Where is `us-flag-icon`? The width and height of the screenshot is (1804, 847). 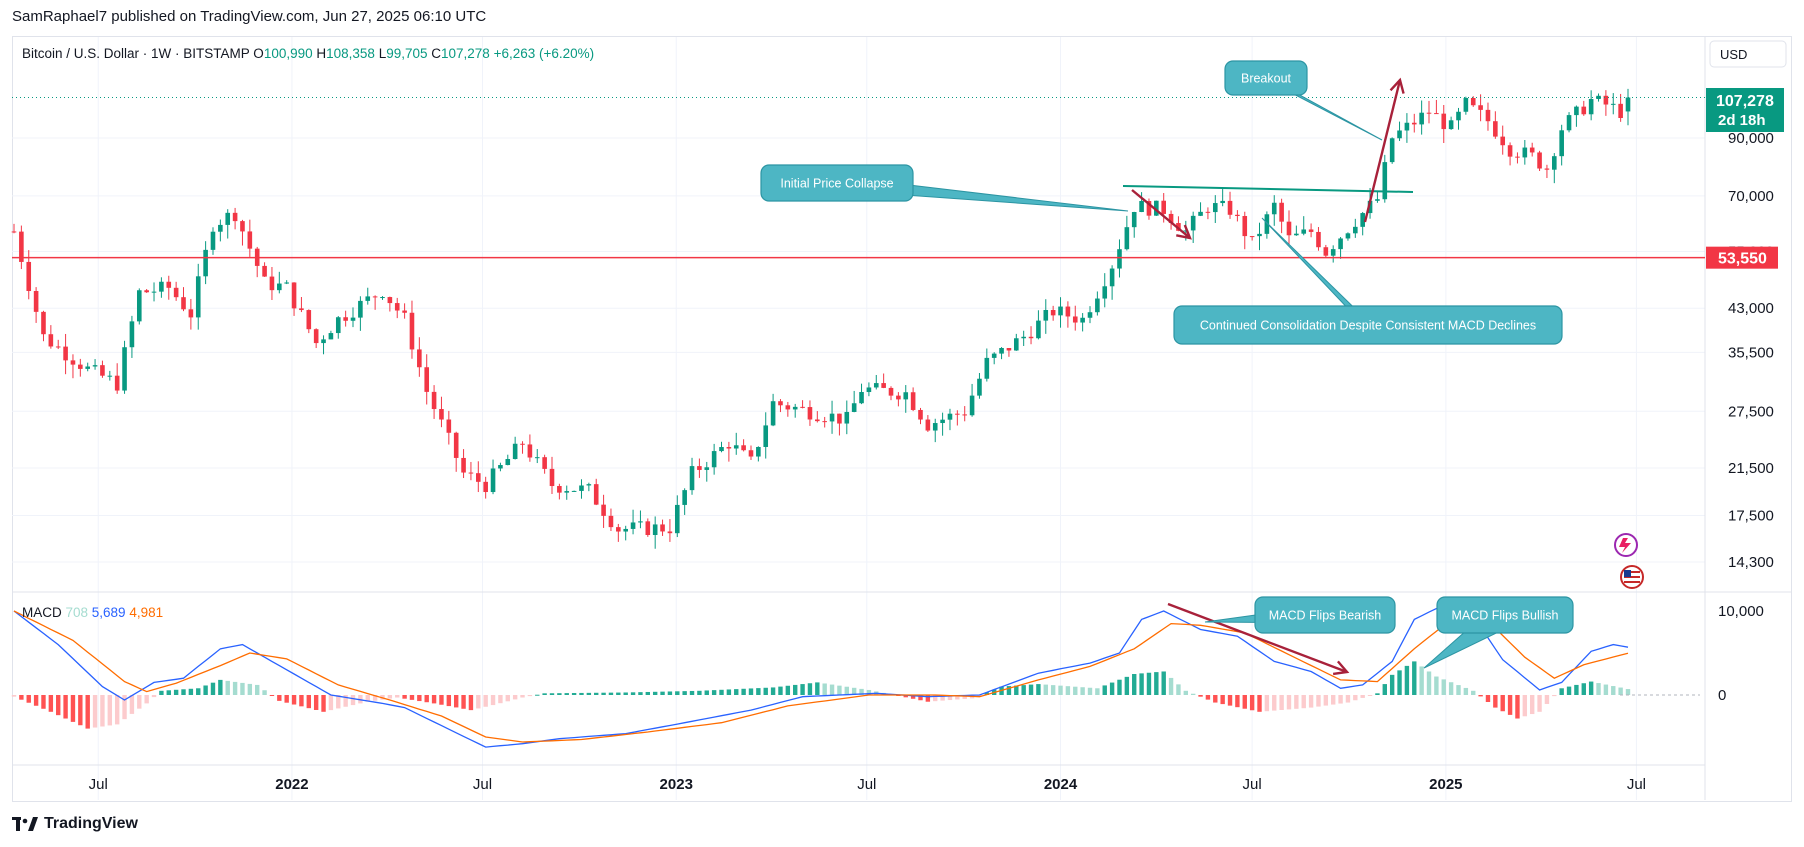 us-flag-icon is located at coordinates (1632, 577).